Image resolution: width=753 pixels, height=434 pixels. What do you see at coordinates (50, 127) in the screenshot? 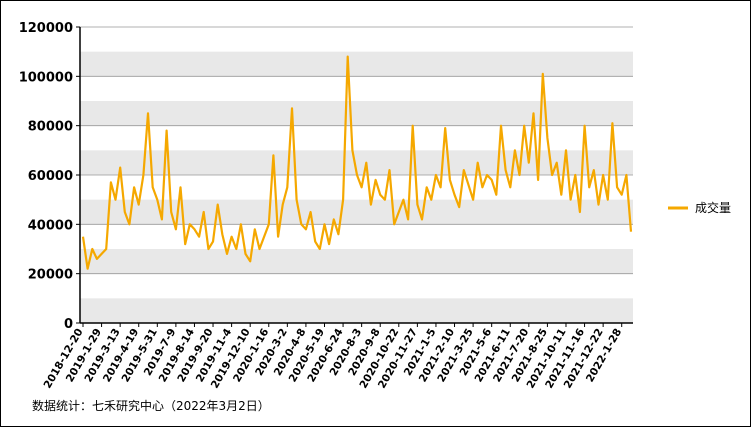
I see `y-tick-label: 80000` at bounding box center [50, 127].